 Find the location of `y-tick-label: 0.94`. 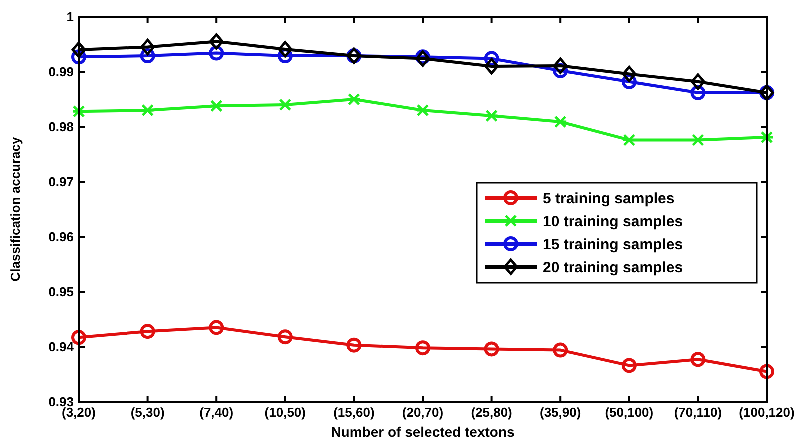

y-tick-label: 0.94 is located at coordinates (61, 347).